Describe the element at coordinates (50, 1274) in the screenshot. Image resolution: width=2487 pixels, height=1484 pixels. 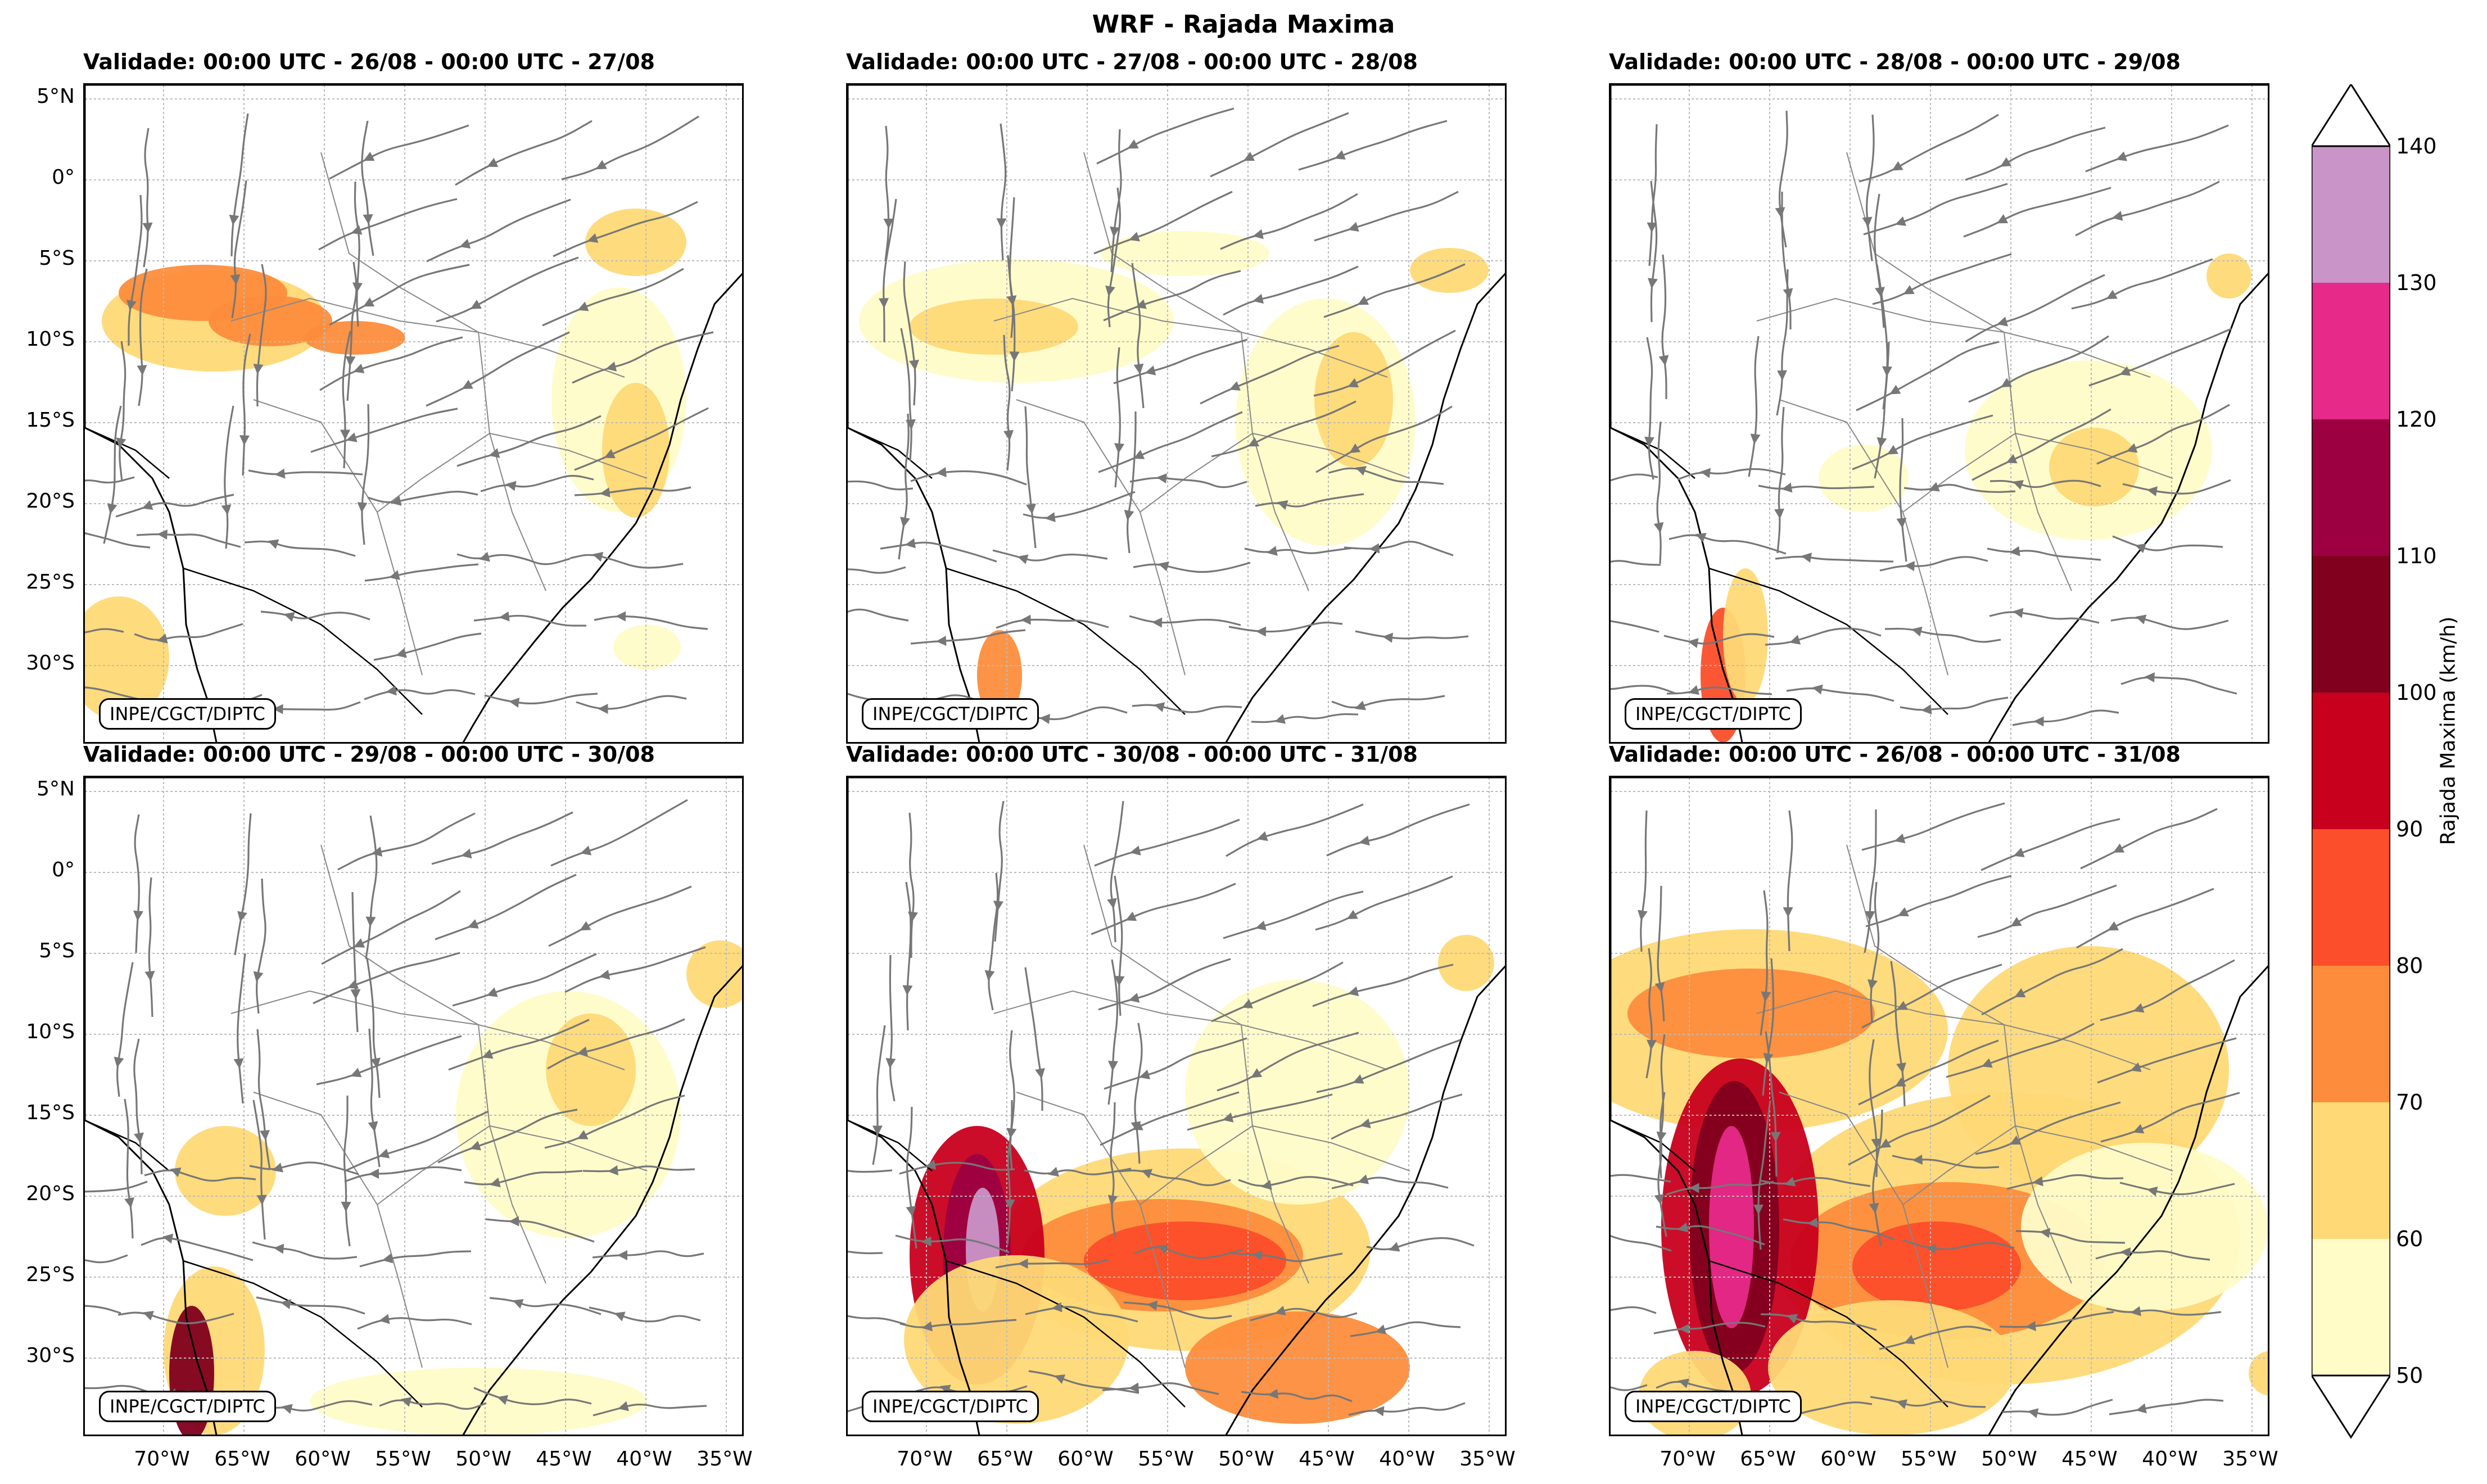
I see `lat-tick-label: 25°S` at that location.